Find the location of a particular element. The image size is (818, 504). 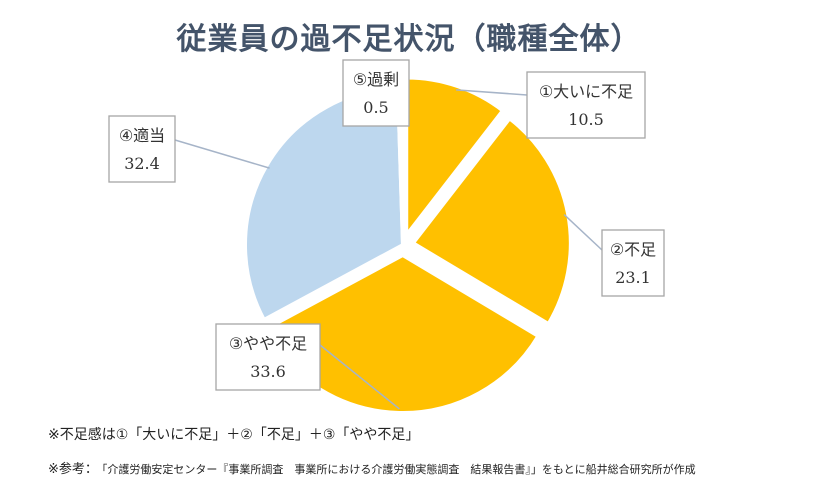

slice-value-label-5: 0.5 is located at coordinates (375, 107).